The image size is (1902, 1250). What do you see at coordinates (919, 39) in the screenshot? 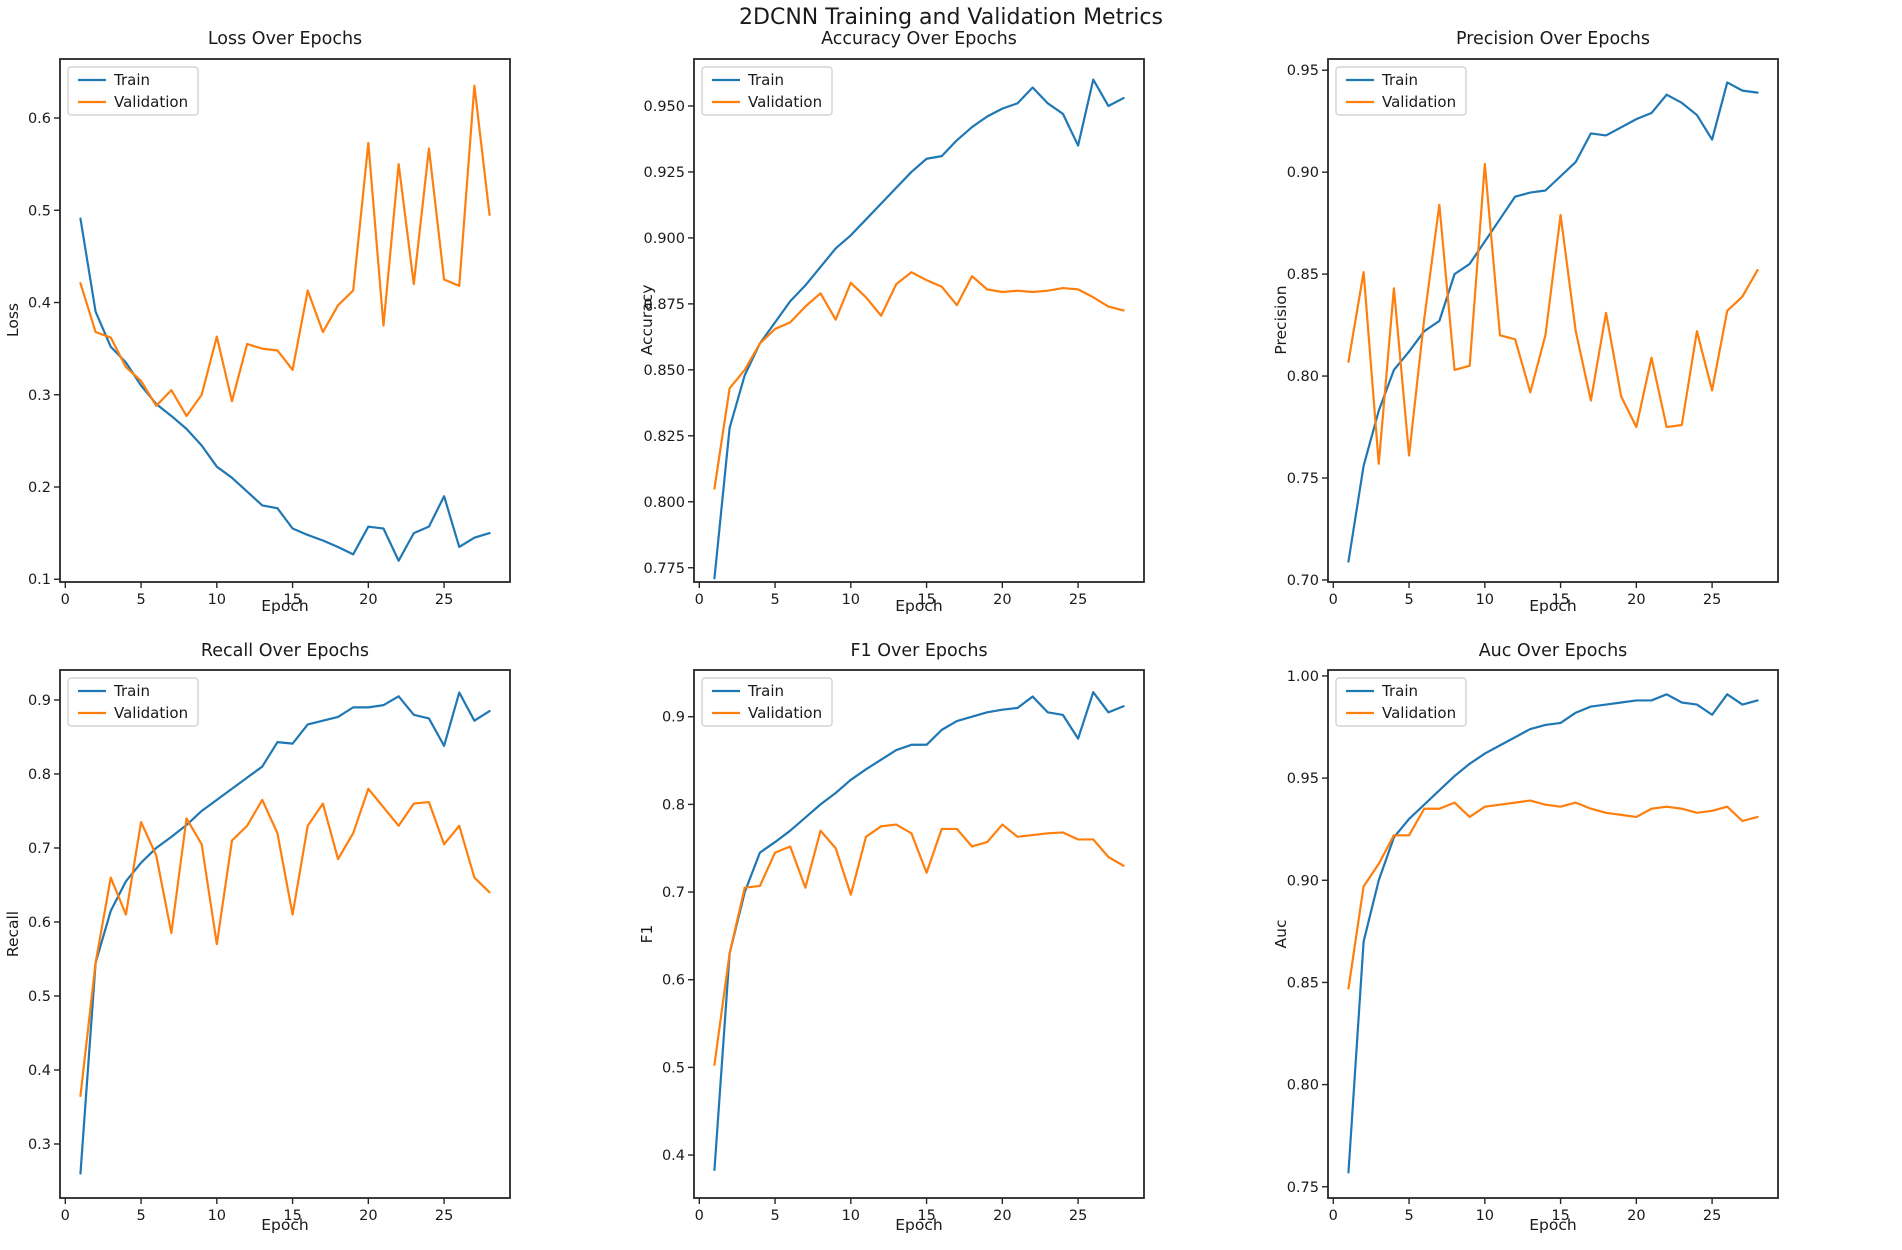
I see `plot-title: Accuracy Over Epochs` at bounding box center [919, 39].